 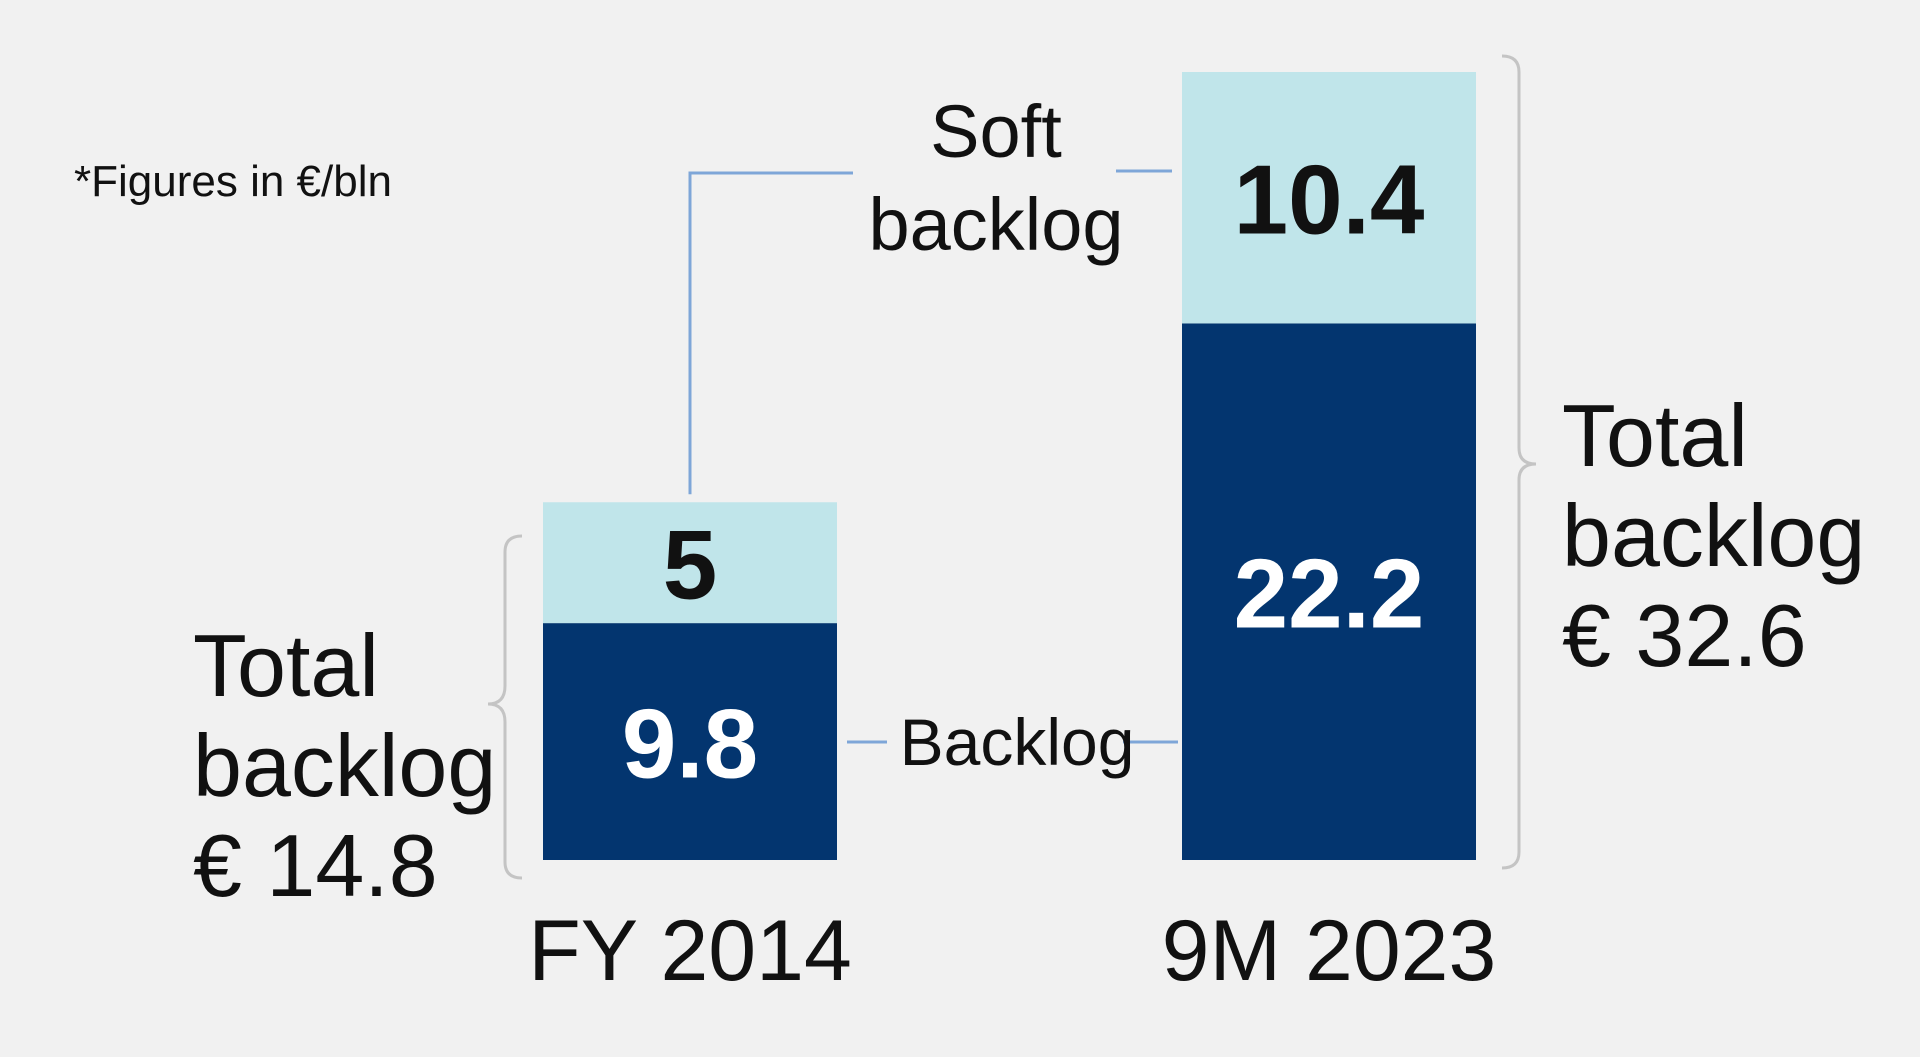 I want to click on data-label-backlog-1: 22.2, so click(x=1329, y=594).